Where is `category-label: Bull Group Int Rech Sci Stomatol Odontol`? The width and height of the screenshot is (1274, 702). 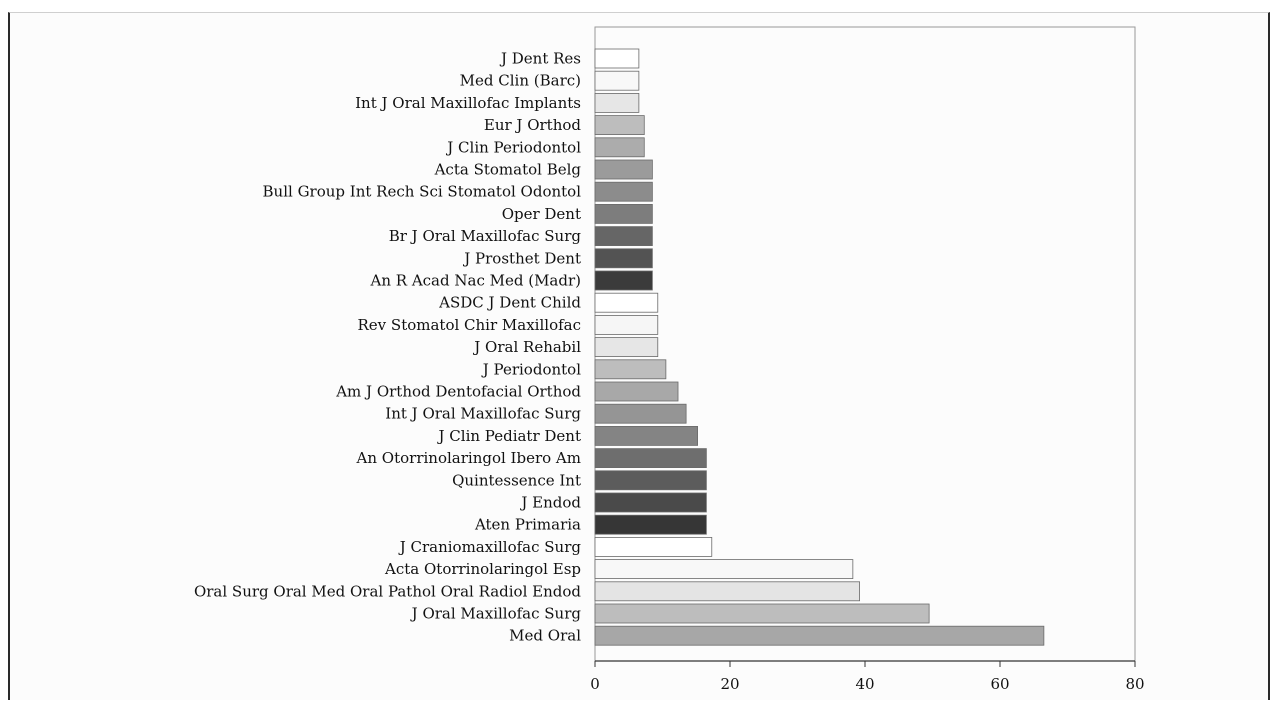 category-label: Bull Group Int Rech Sci Stomatol Odontol is located at coordinates (422, 192).